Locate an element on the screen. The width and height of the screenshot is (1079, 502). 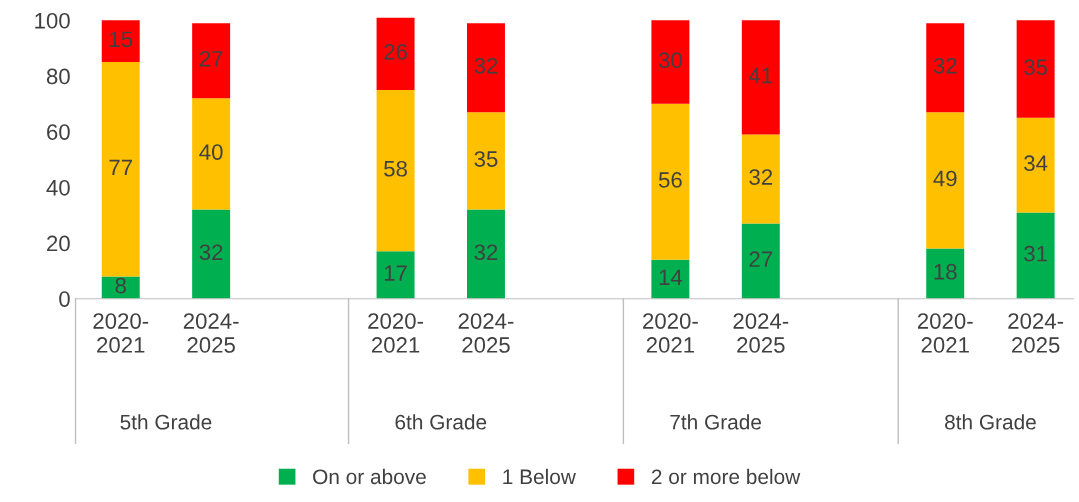
data-label: 40 is located at coordinates (211, 152).